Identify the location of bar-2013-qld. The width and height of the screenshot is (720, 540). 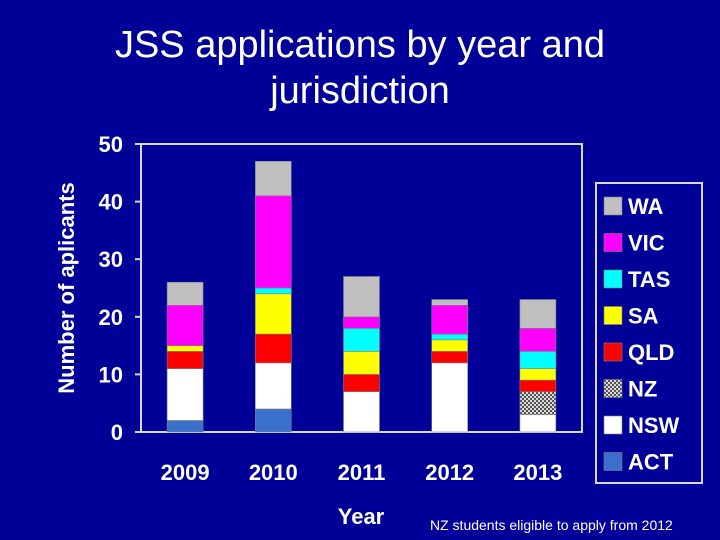
(538, 385).